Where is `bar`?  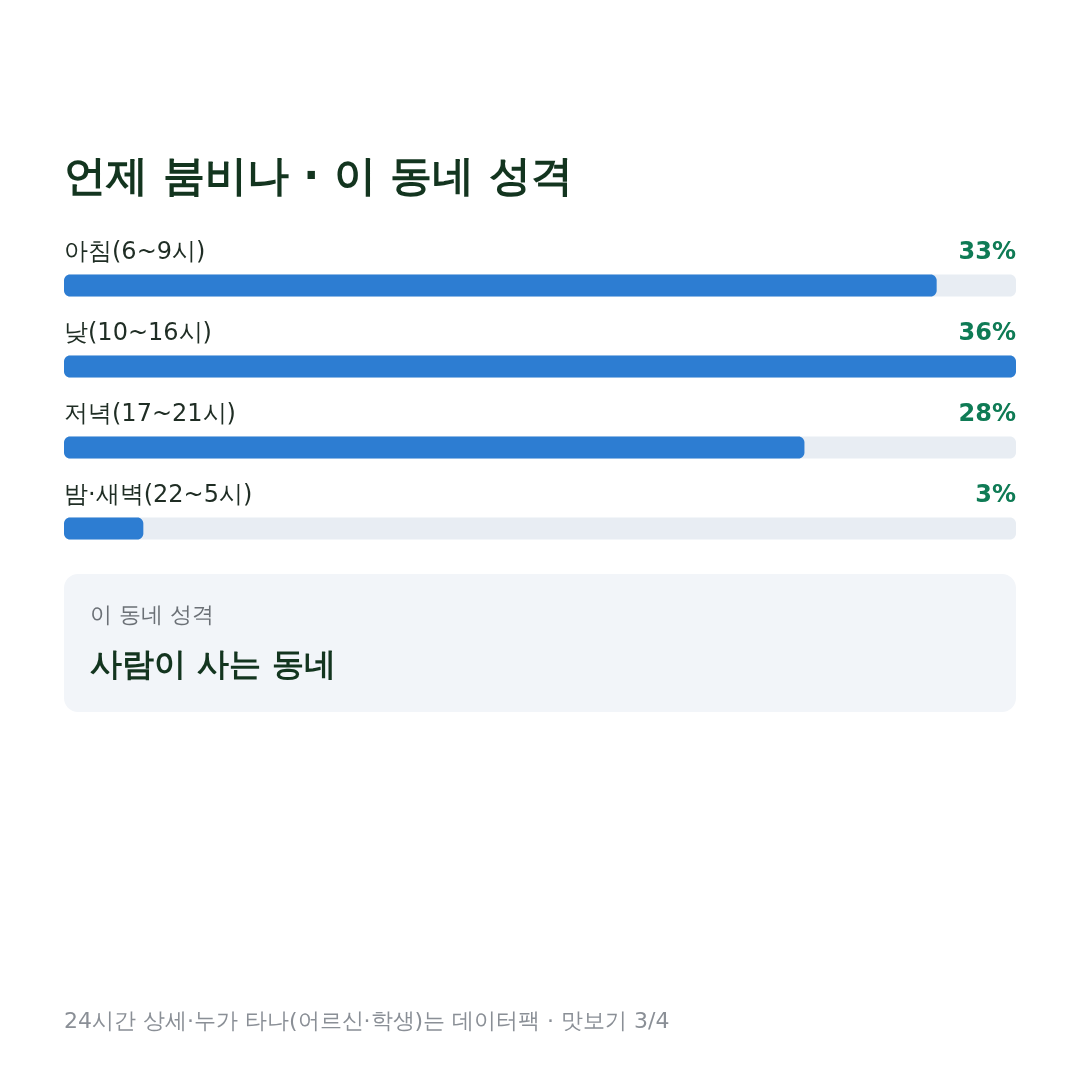 bar is located at coordinates (104, 528).